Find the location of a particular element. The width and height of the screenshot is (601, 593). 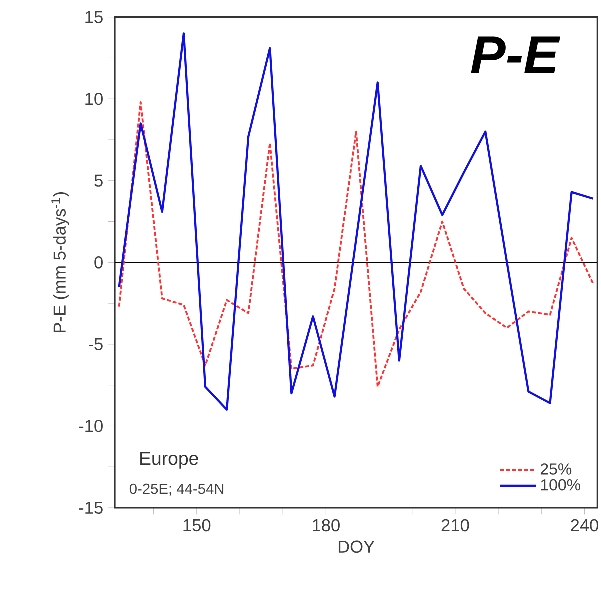

y-tick-label: -10 is located at coordinates (91, 426).